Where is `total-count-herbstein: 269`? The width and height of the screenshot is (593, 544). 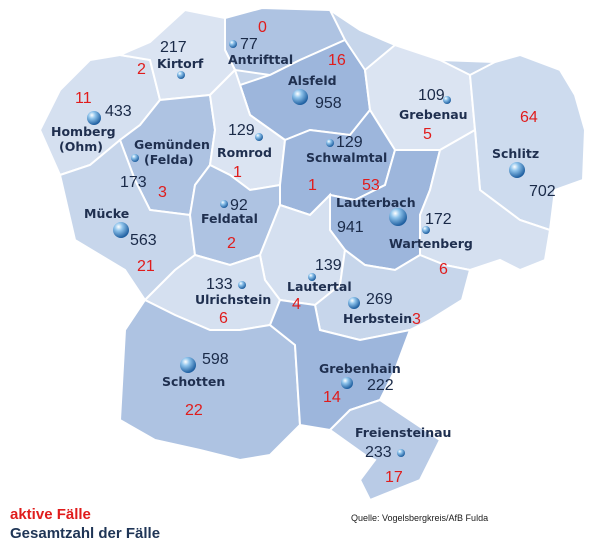 total-count-herbstein: 269 is located at coordinates (379, 299).